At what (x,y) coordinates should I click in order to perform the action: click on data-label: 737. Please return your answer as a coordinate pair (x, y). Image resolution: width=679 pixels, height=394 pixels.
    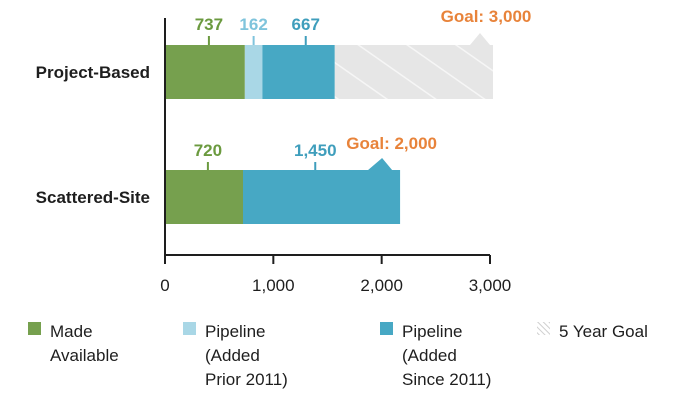
    Looking at the image, I should click on (209, 24).